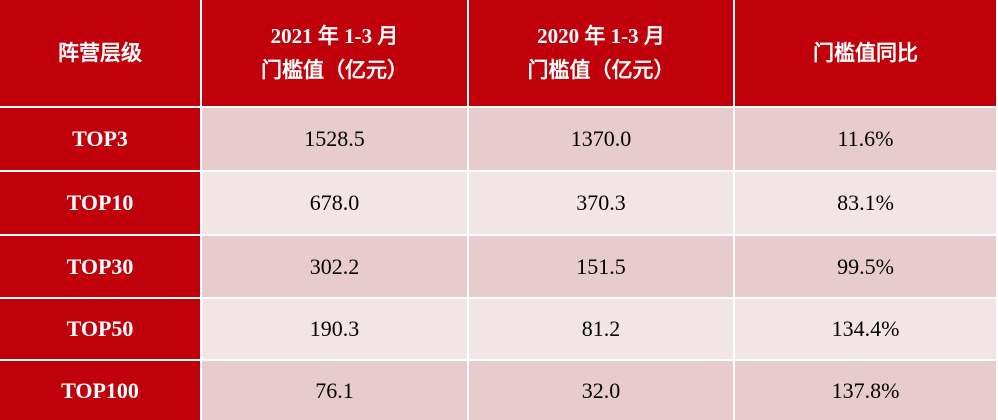 The image size is (998, 420). I want to click on data-cell: 137.8%, so click(865, 390).